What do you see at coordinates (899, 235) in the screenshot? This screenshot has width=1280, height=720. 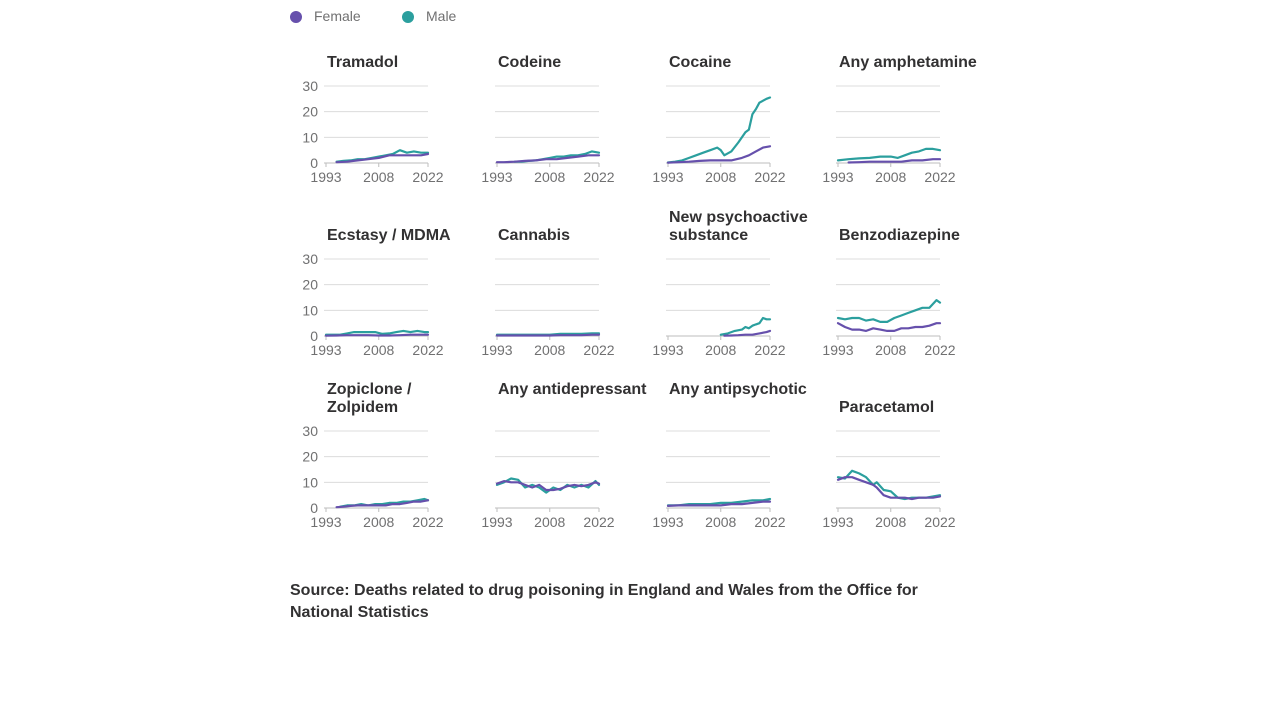 I see `panel-title: Benzodiazepine` at bounding box center [899, 235].